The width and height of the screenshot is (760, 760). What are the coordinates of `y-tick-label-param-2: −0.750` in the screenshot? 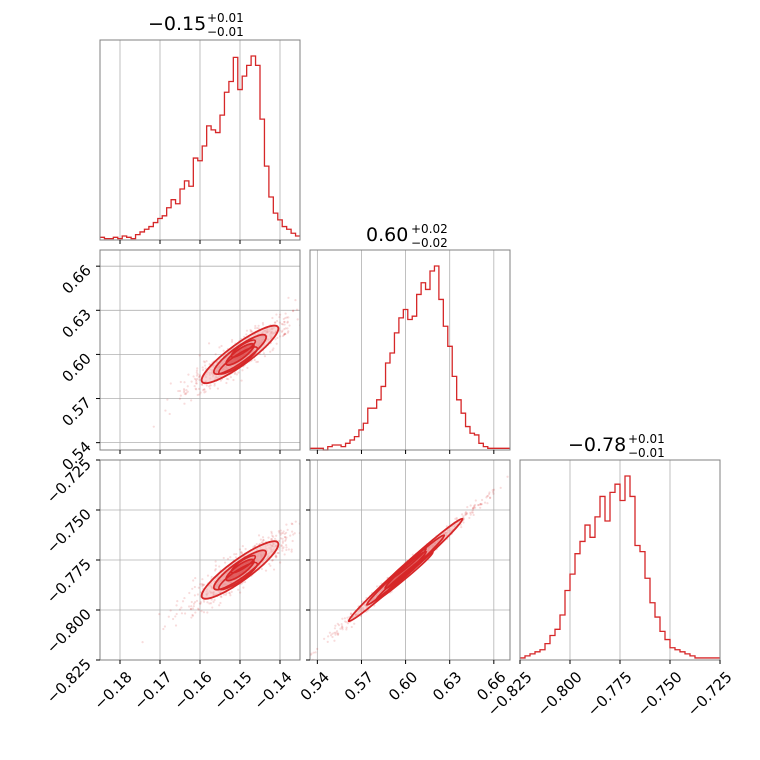 It's located at (69, 531).